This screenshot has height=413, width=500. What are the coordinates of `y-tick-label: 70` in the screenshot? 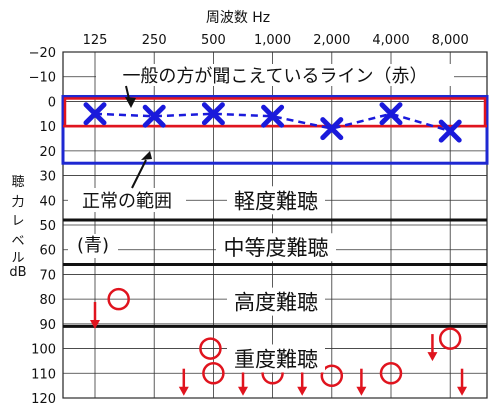 It's located at (47, 275).